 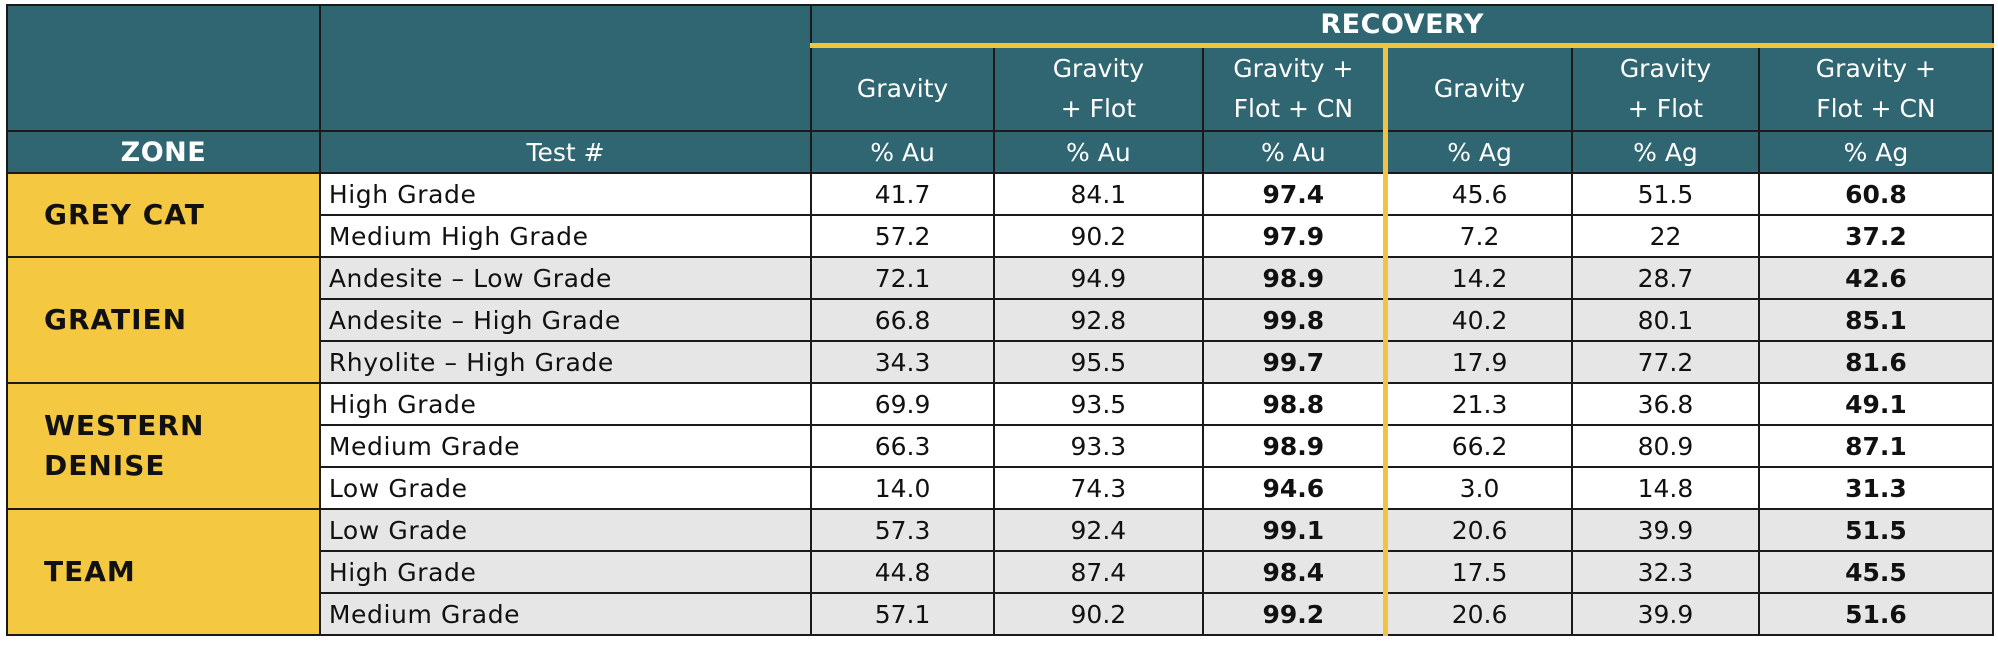 I want to click on value-cell: 57.2, so click(x=902, y=236).